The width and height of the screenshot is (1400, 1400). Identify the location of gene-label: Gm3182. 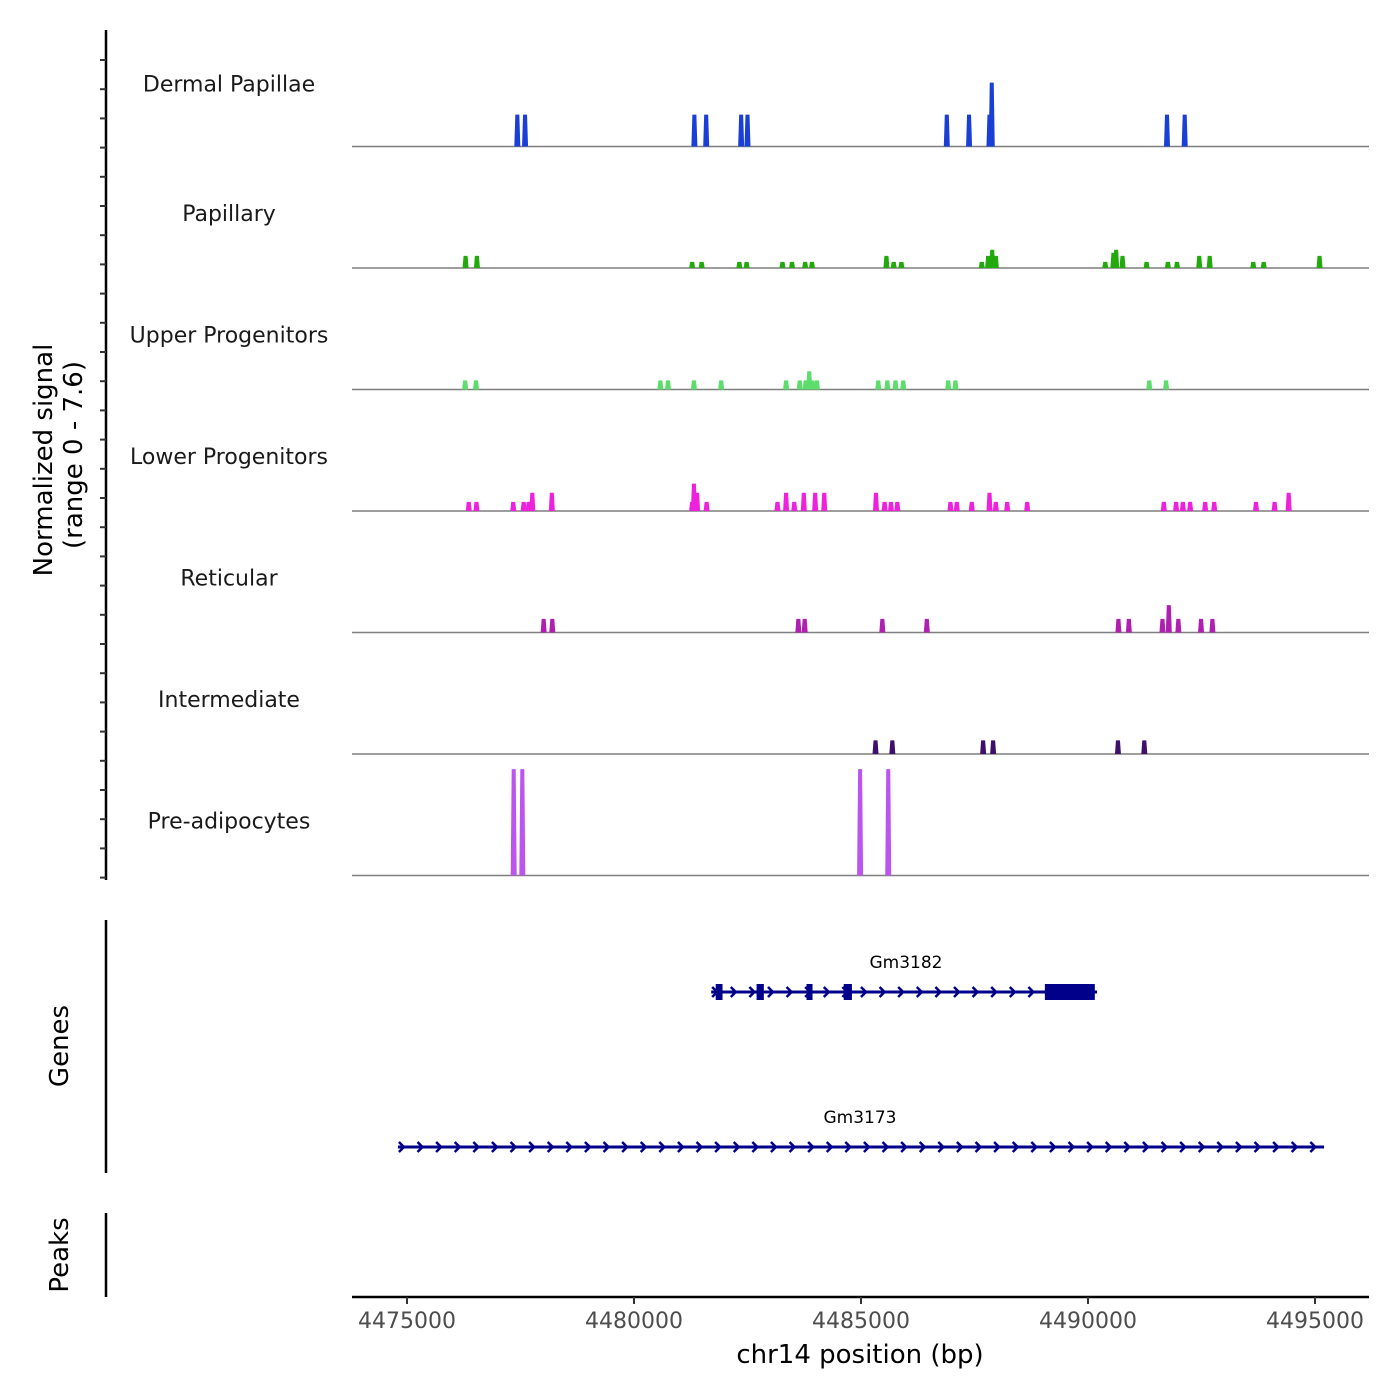
(906, 963).